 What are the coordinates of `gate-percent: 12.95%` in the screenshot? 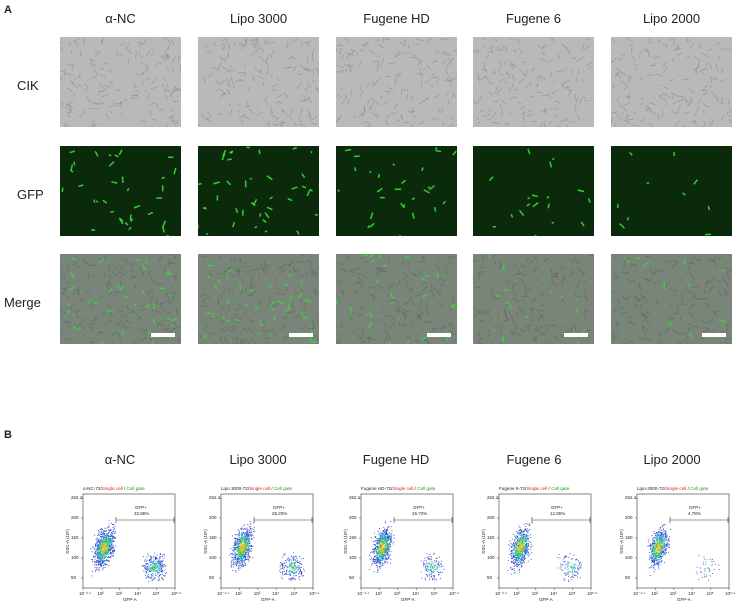 It's located at (558, 513).